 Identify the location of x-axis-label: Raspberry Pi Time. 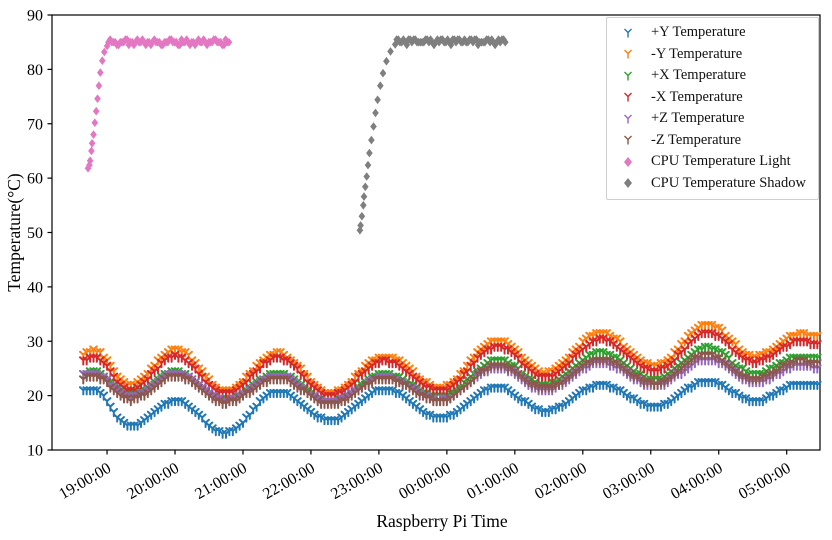
(441, 521).